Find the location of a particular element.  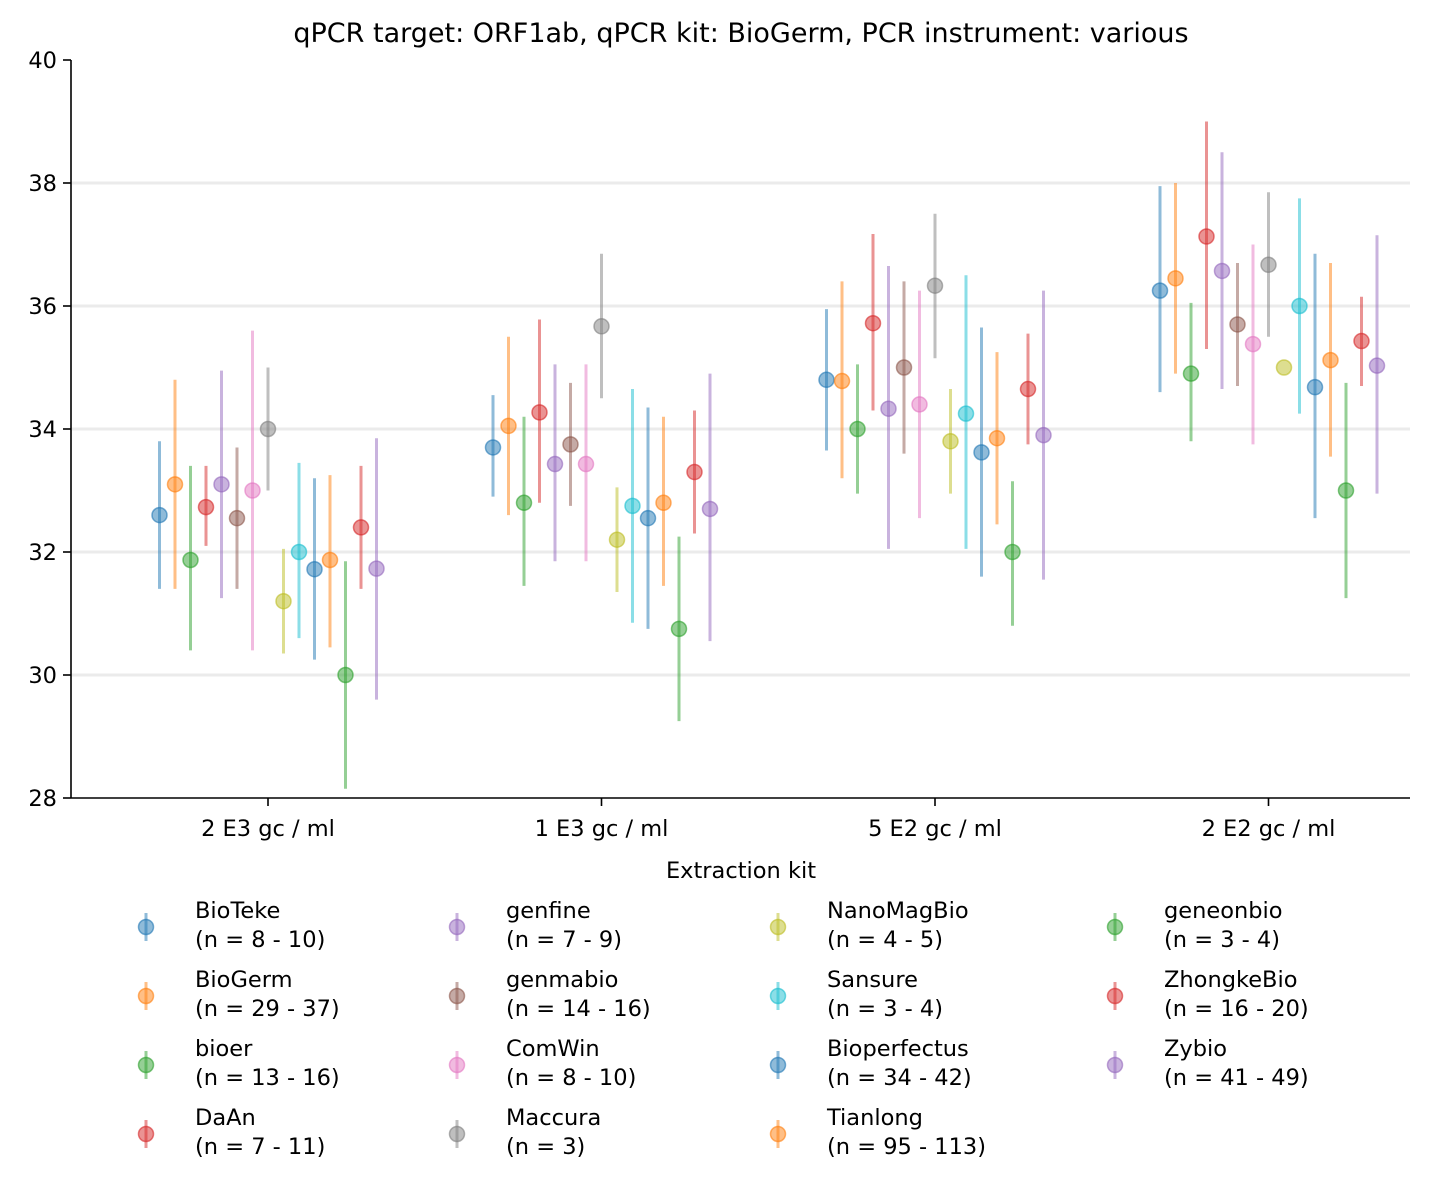

y-tick-label: 40 is located at coordinates (42, 61).